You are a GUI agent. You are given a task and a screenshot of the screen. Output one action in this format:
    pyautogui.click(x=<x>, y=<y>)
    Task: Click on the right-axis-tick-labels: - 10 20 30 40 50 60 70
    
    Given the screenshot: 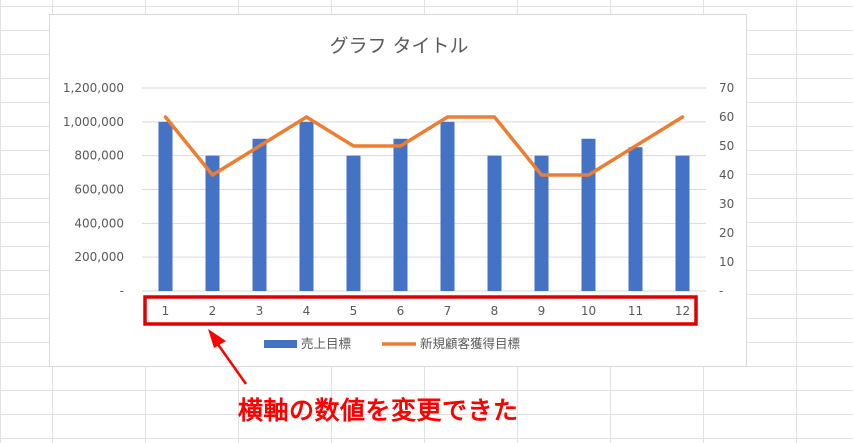 What is the action you would take?
    pyautogui.click(x=726, y=189)
    